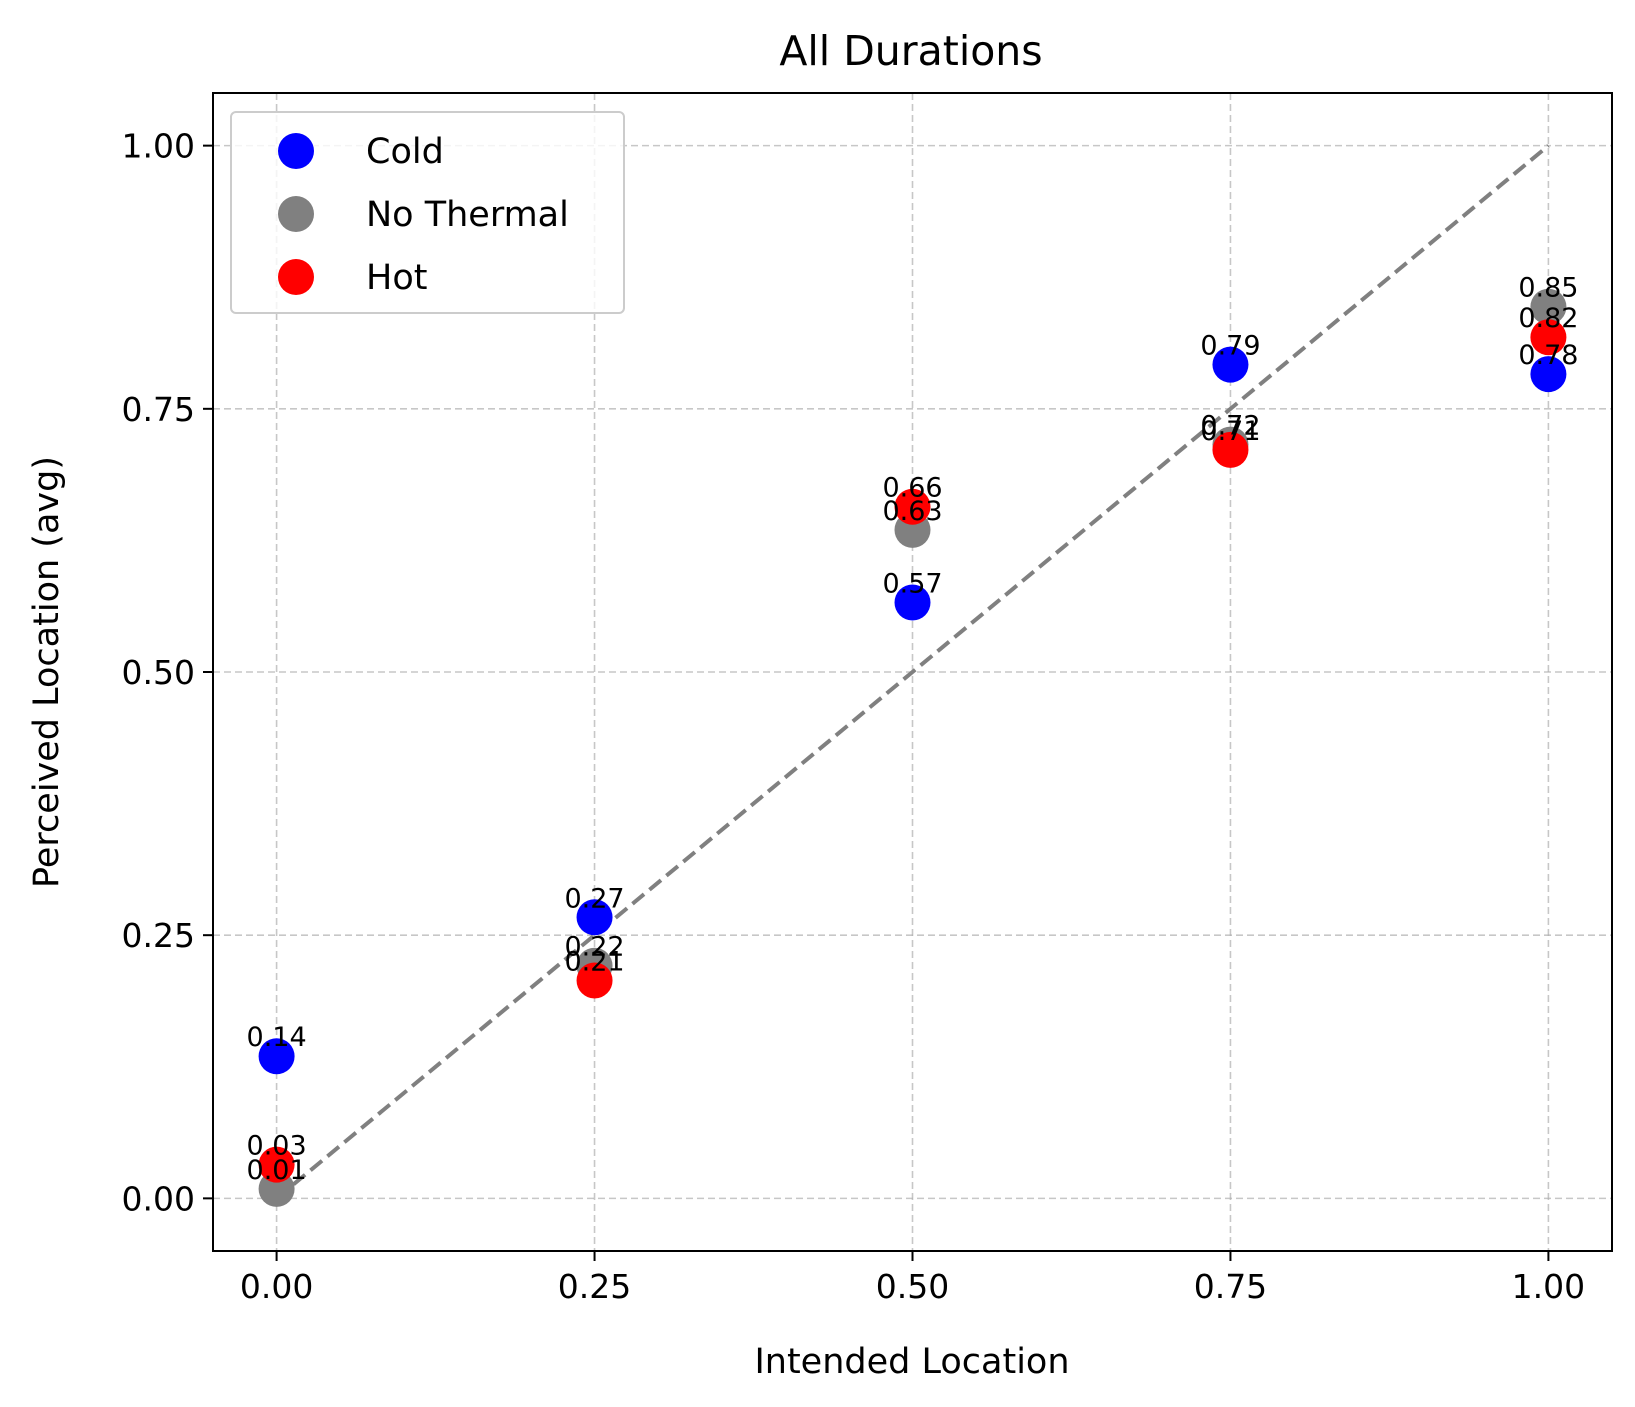  Describe the element at coordinates (296, 277) in the screenshot. I see `legend-marker-hot` at that location.